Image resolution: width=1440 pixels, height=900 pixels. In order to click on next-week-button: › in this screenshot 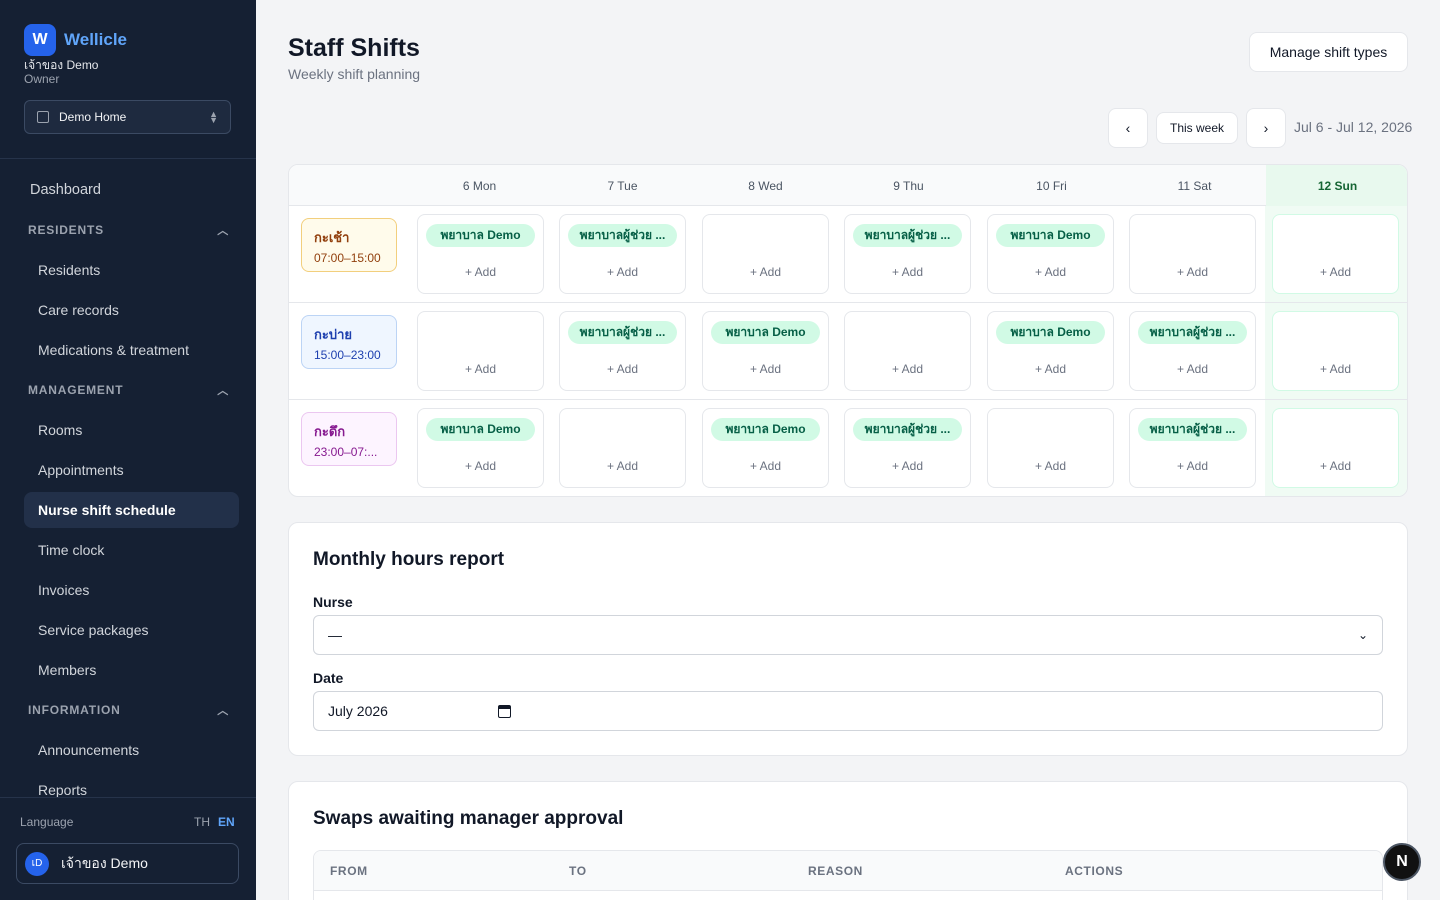, I will do `click(1266, 128)`.